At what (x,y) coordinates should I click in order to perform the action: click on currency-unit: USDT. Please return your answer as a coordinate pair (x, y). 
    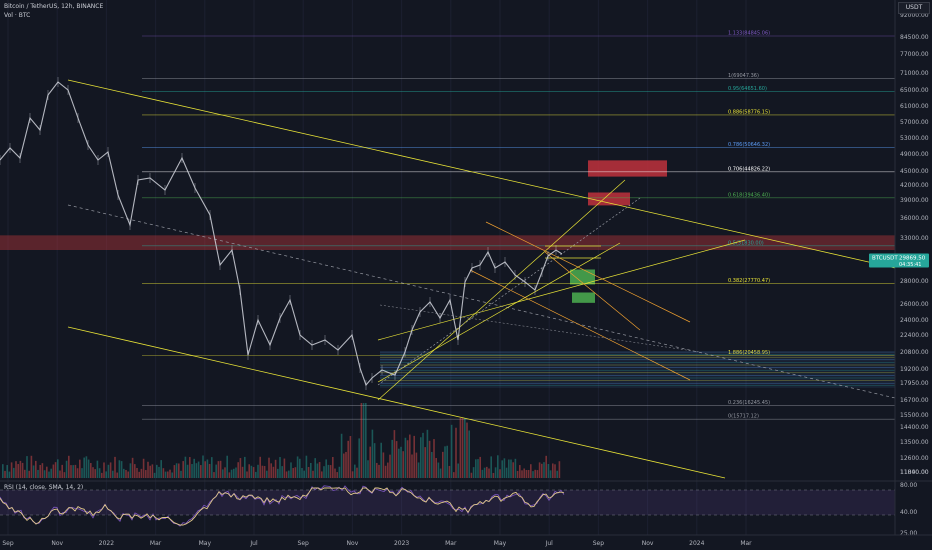
    Looking at the image, I should click on (914, 8).